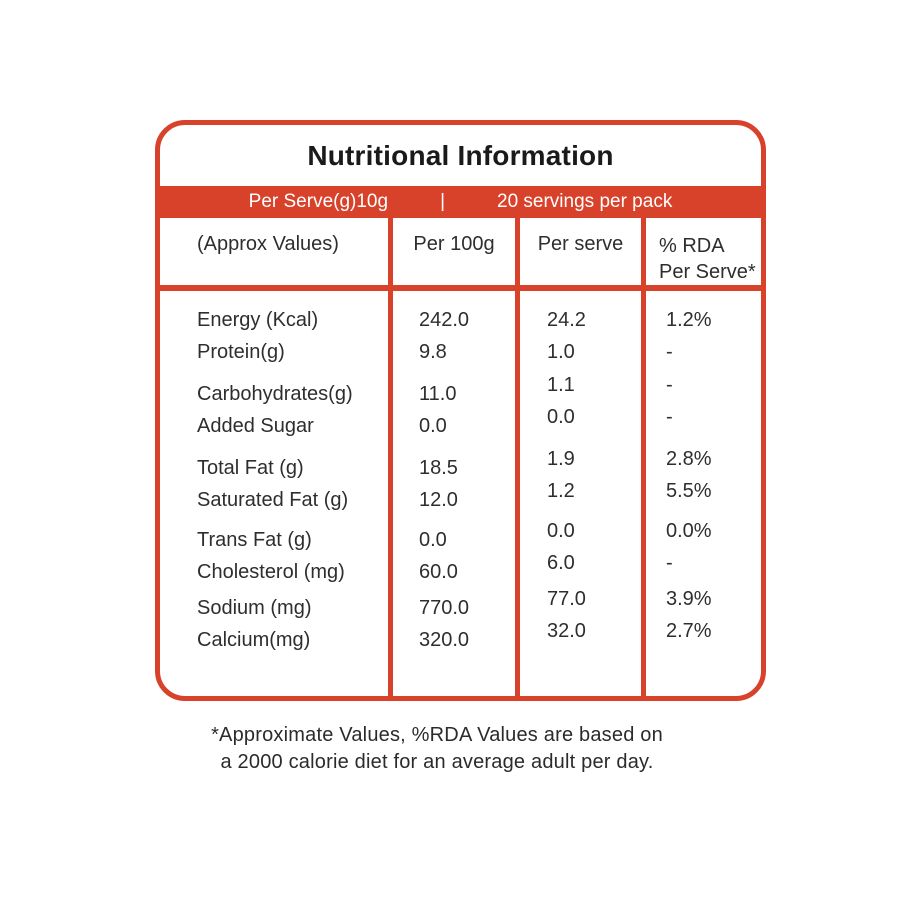 The height and width of the screenshot is (900, 900). I want to click on value-per-100g: 18.5, so click(438, 468).